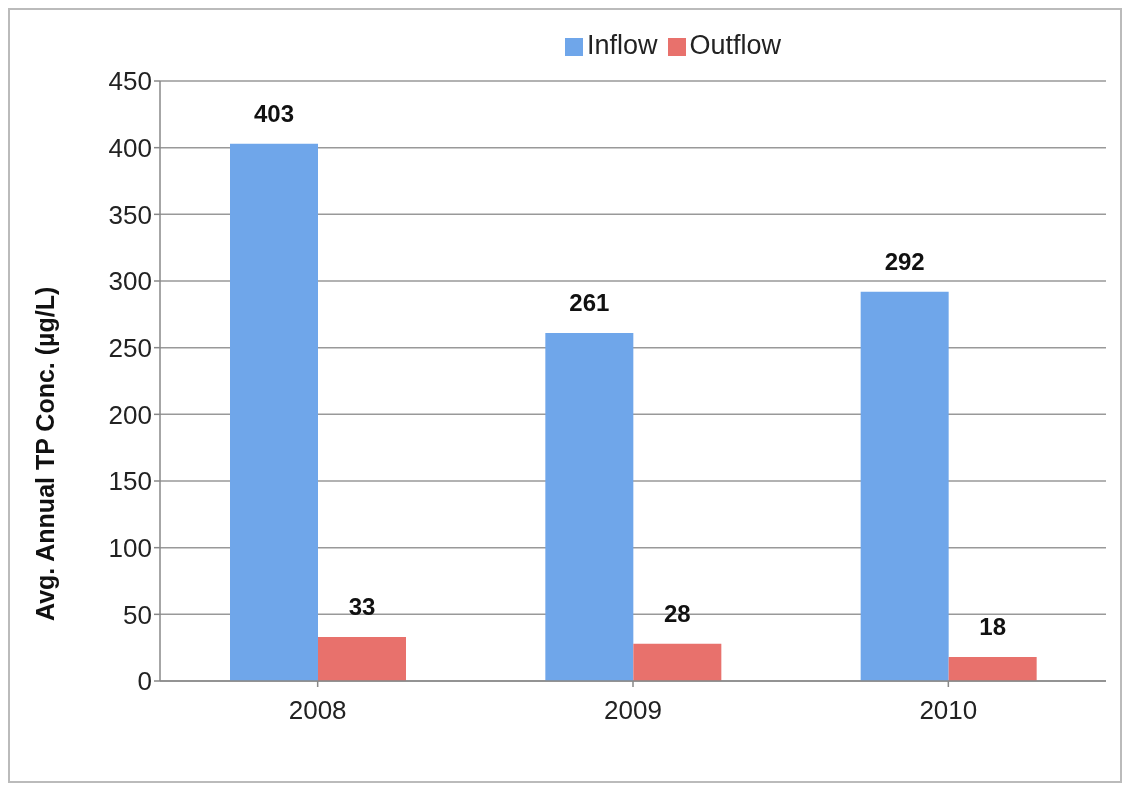  Describe the element at coordinates (130, 281) in the screenshot. I see `y-tick-label: 300` at that location.